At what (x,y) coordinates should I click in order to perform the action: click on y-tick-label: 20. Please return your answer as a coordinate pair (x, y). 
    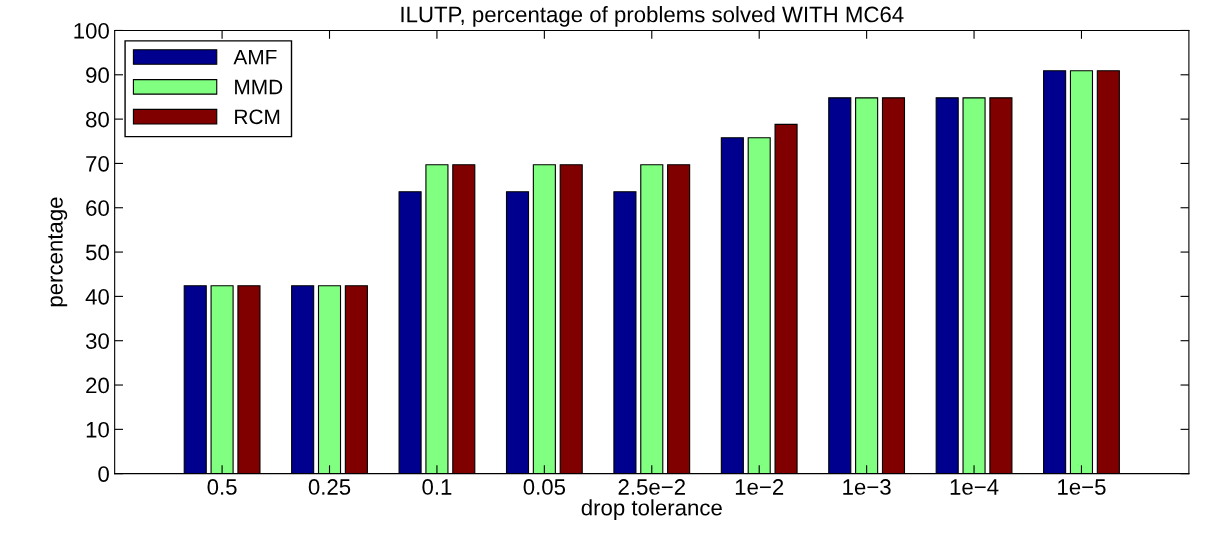
    Looking at the image, I should click on (97, 385).